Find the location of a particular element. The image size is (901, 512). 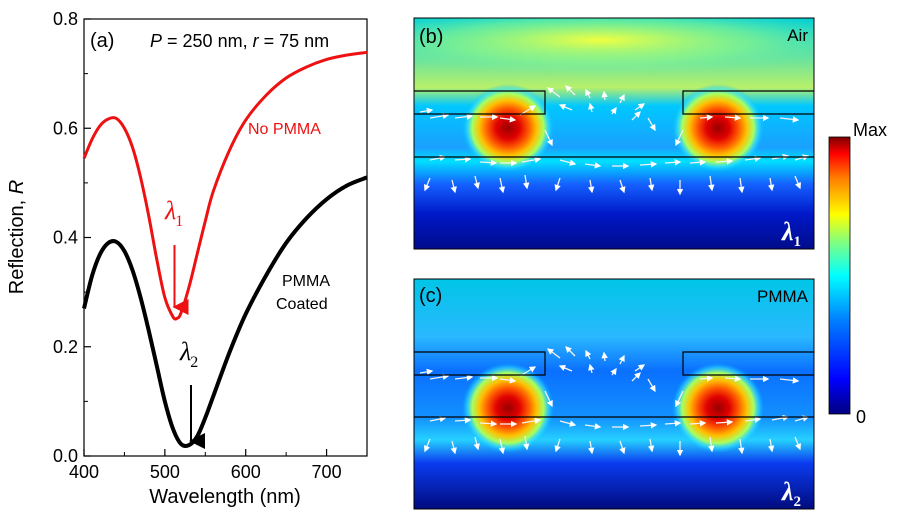

structure-outline-b is located at coordinates (614, 124).